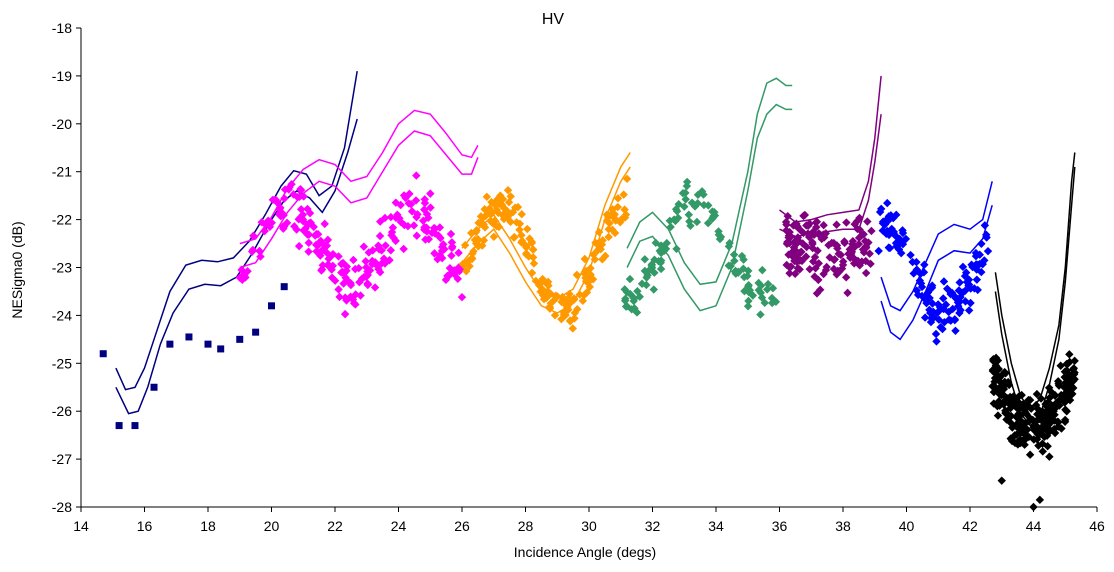 Image resolution: width=1114 pixels, height=572 pixels. Describe the element at coordinates (970, 526) in the screenshot. I see `x-tick-label: 42` at that location.